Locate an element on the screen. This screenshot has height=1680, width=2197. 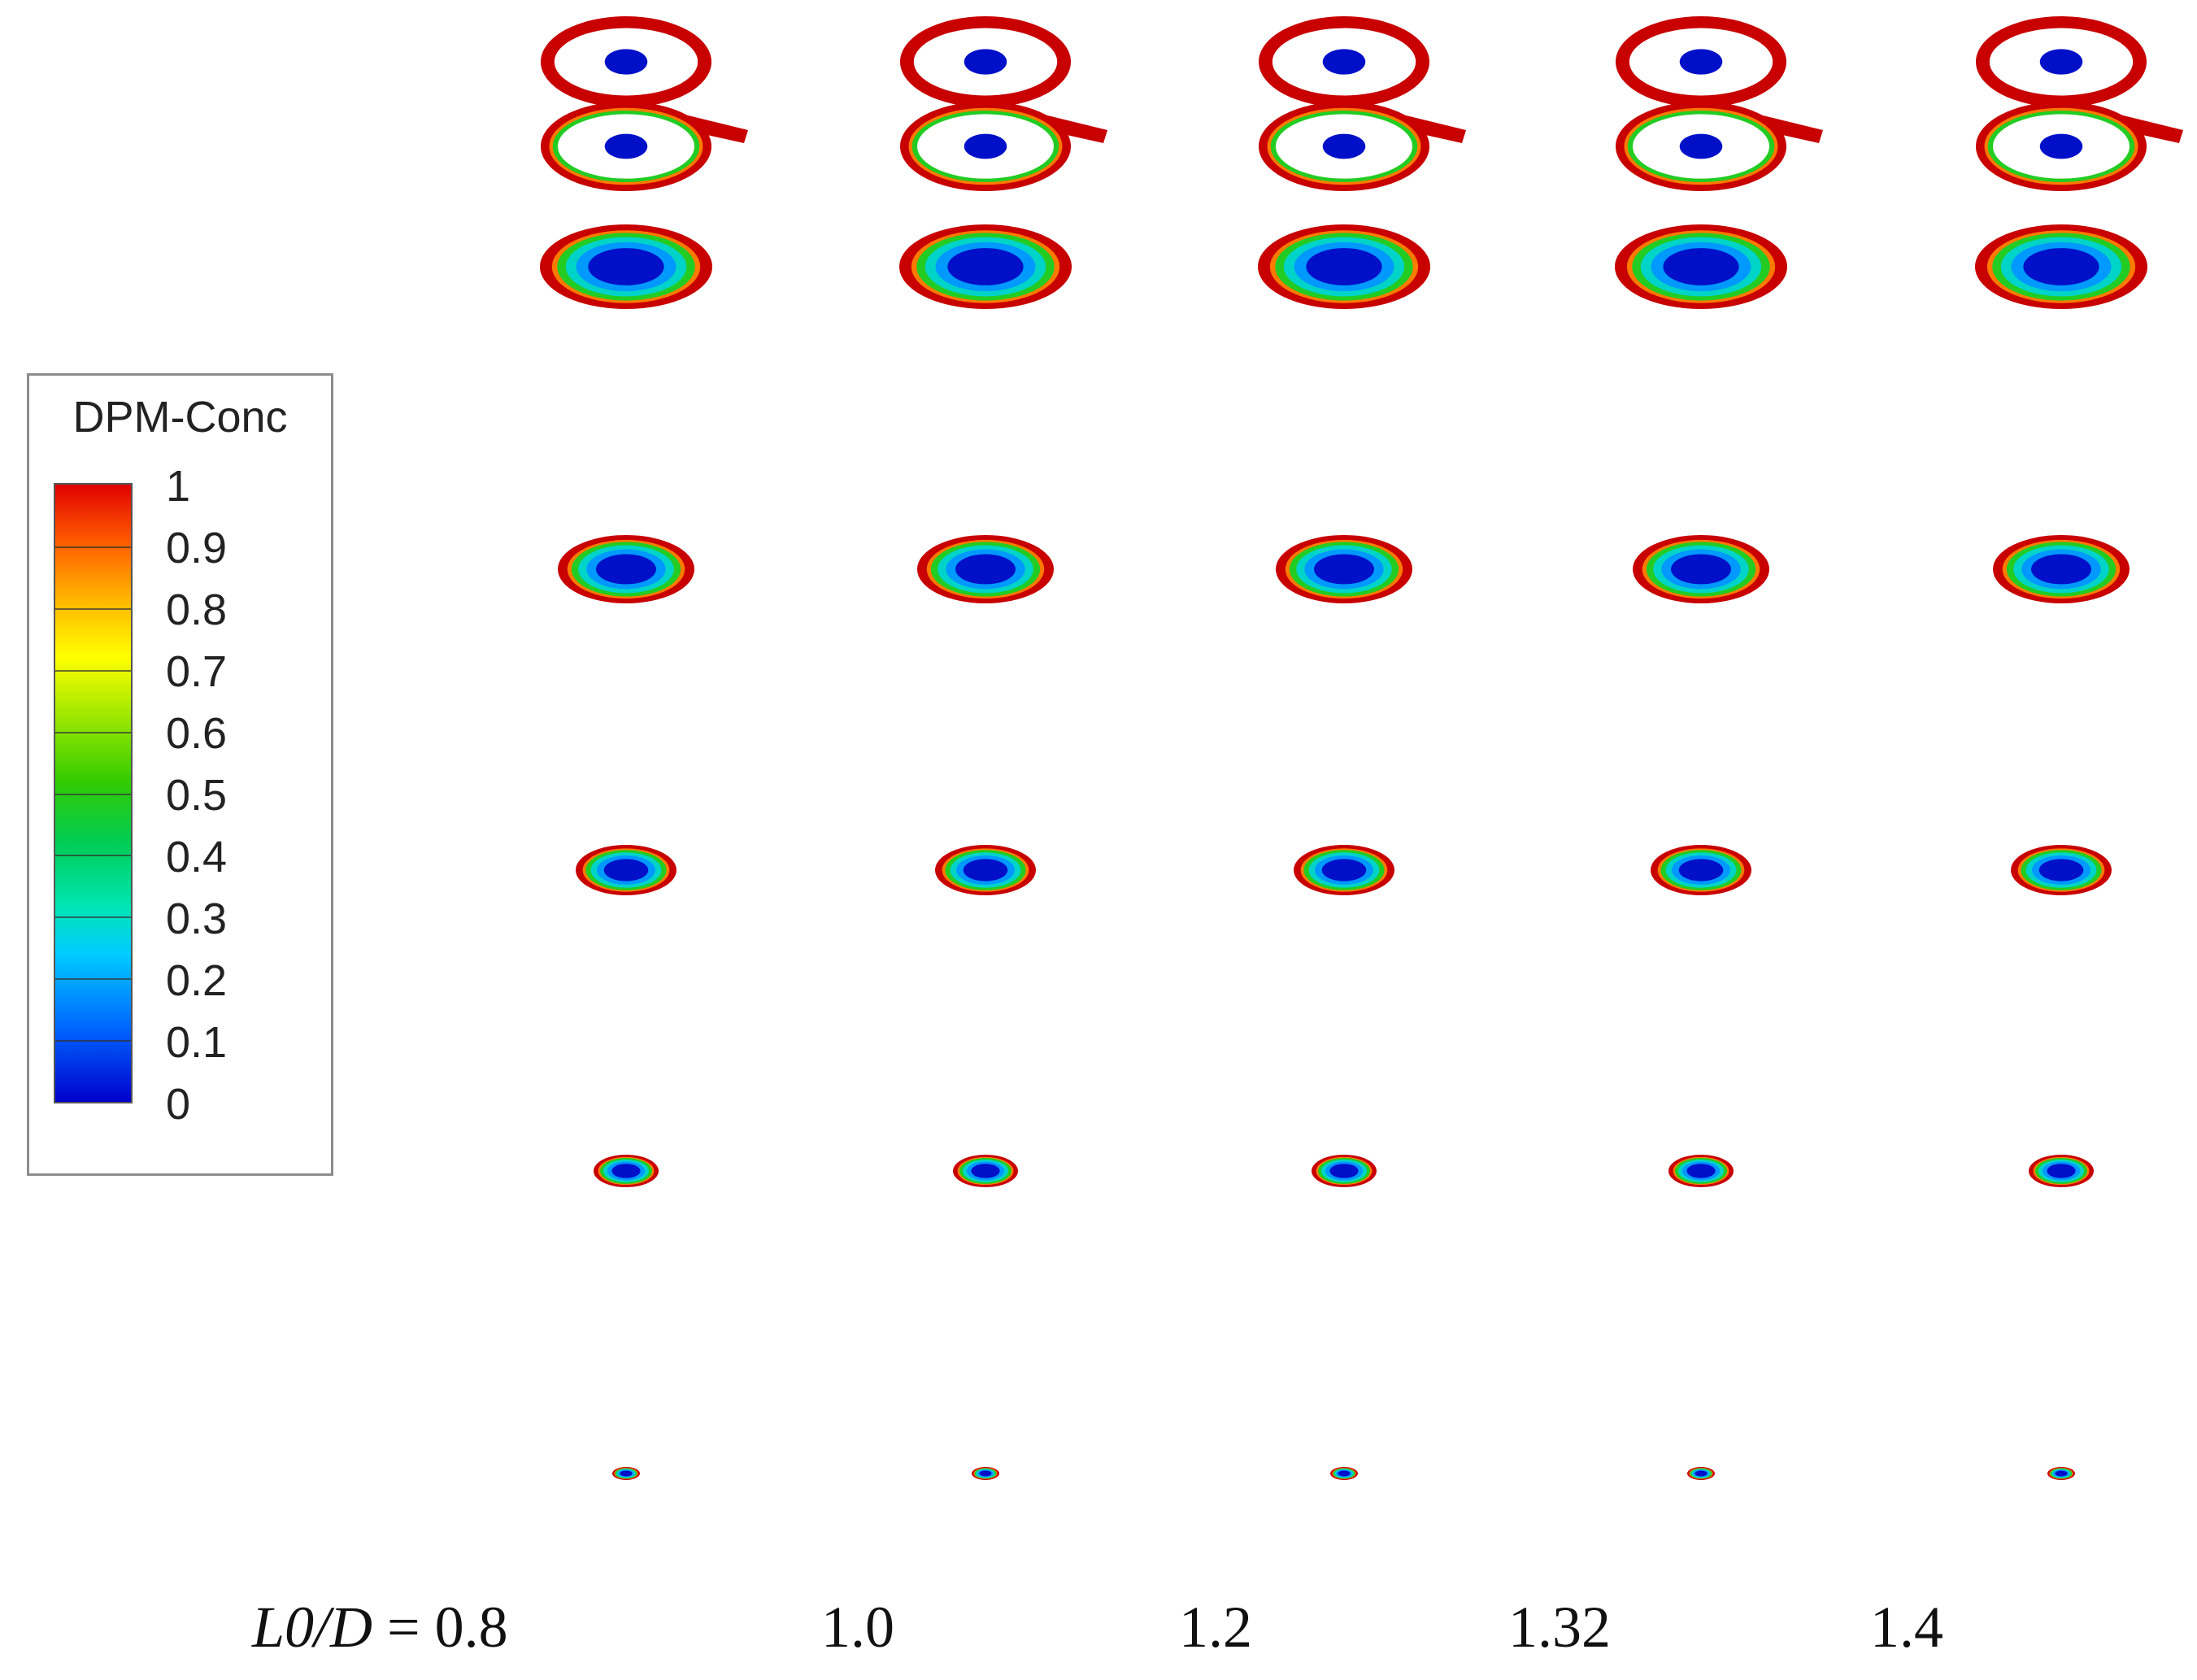
section-z4-col4-layer is located at coordinates (1701, 1171).